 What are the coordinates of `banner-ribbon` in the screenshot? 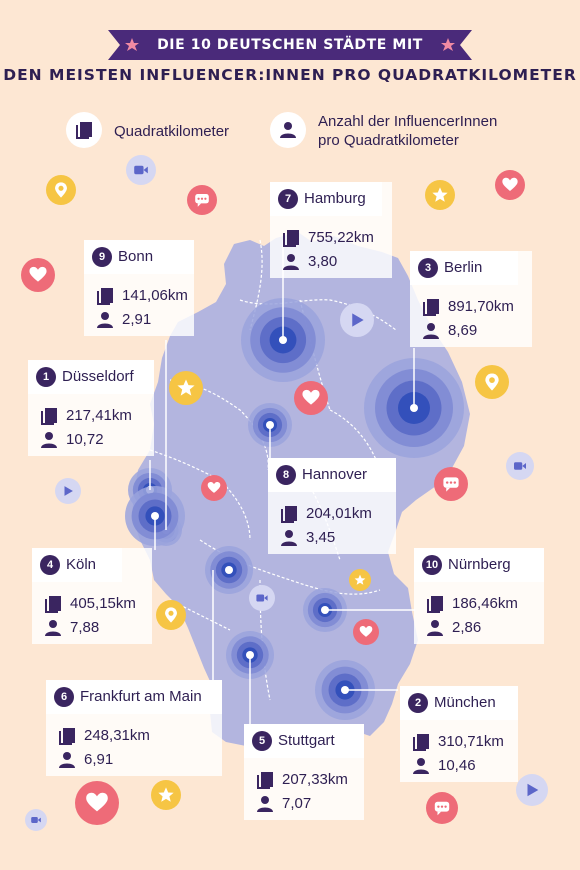 It's located at (290, 45).